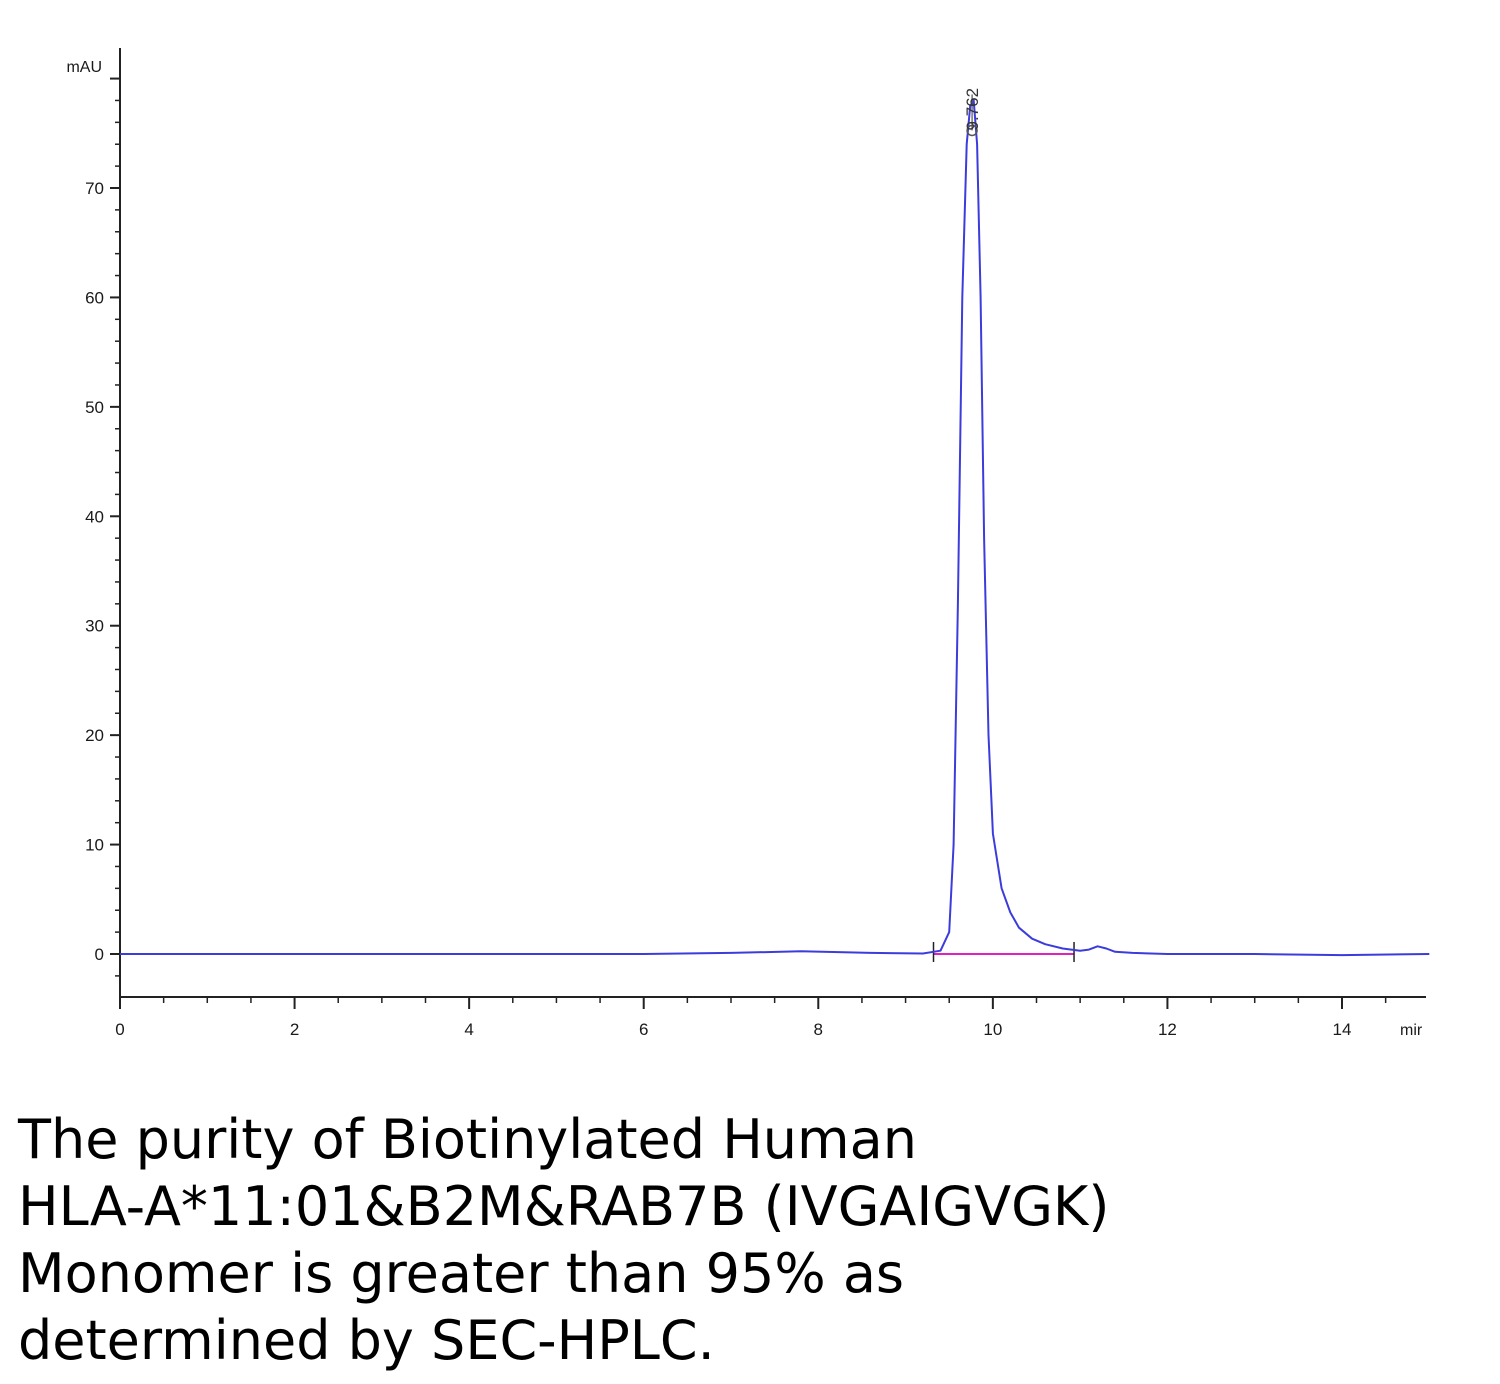  What do you see at coordinates (461, 1273) in the screenshot?
I see `caption-line-3: Monomer is greater than 95% as` at bounding box center [461, 1273].